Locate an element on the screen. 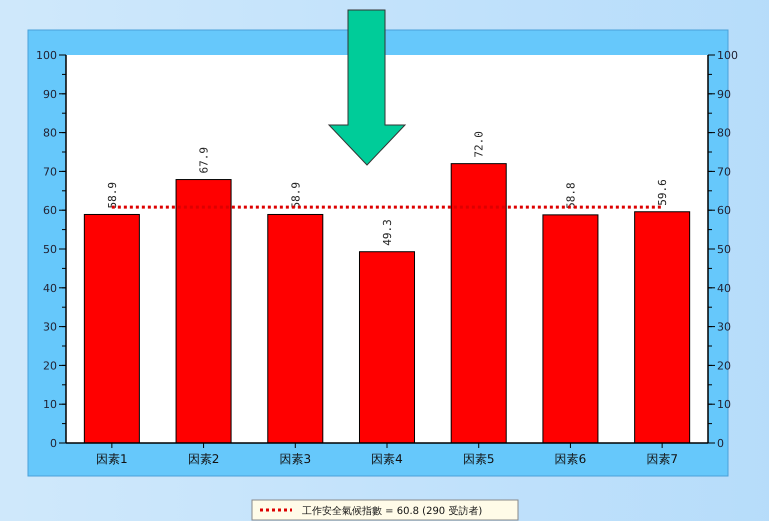 This screenshot has width=769, height=521. y-tick-label: 10 is located at coordinates (50, 405).